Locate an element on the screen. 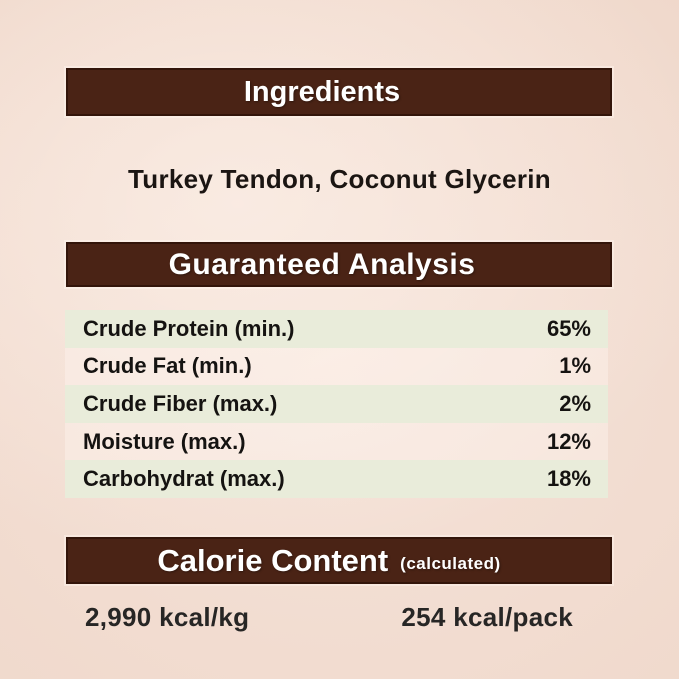 The image size is (679, 679). calorie-content-header-bar: Calorie Content (calculated) is located at coordinates (339, 560).